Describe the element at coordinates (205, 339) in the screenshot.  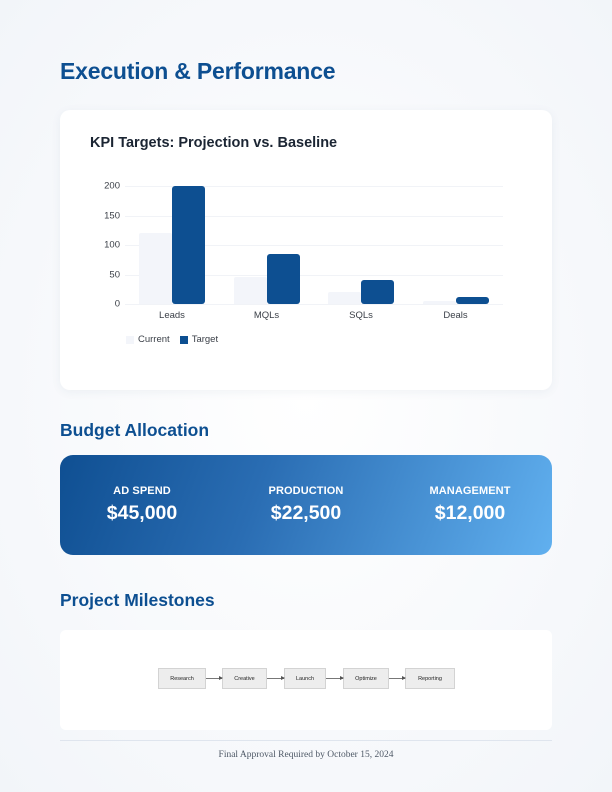
I see `legend-label: Target` at that location.